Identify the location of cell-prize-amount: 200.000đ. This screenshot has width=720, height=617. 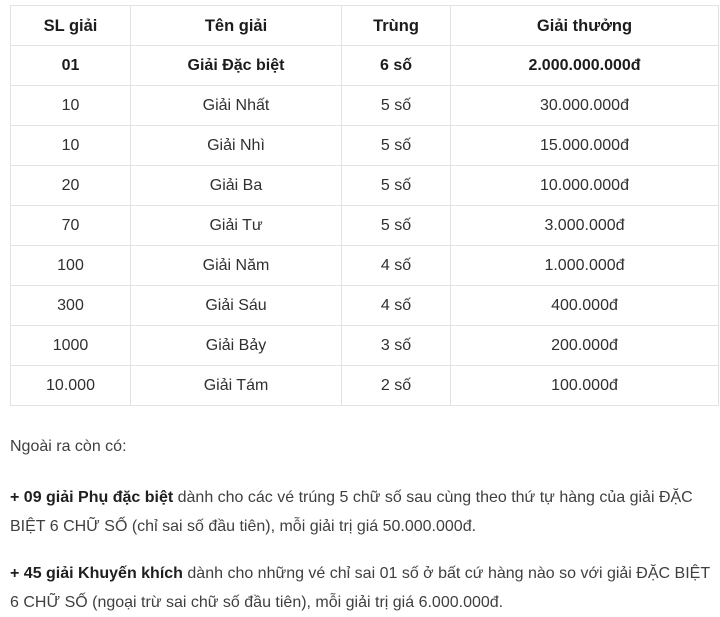
(584, 345).